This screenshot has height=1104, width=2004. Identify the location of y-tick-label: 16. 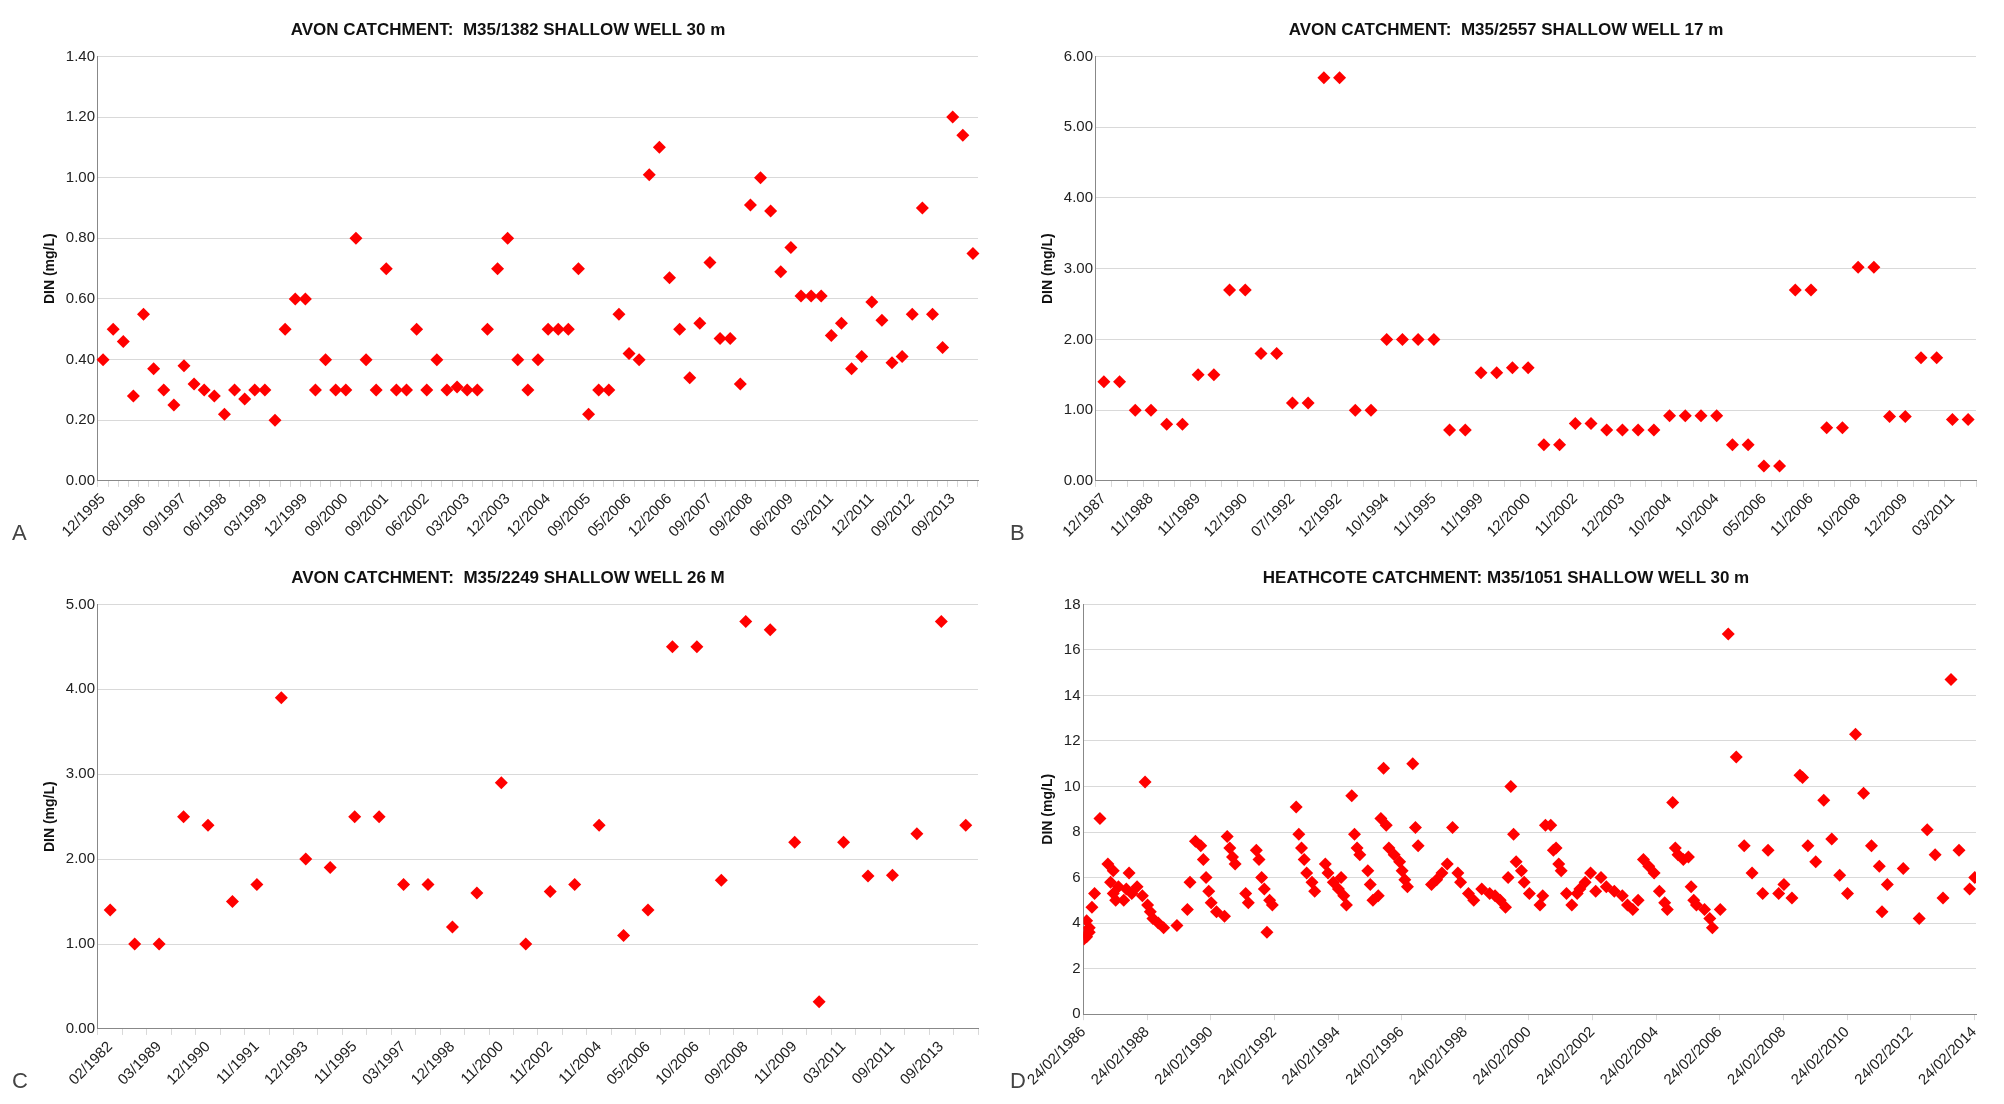
(1072, 649).